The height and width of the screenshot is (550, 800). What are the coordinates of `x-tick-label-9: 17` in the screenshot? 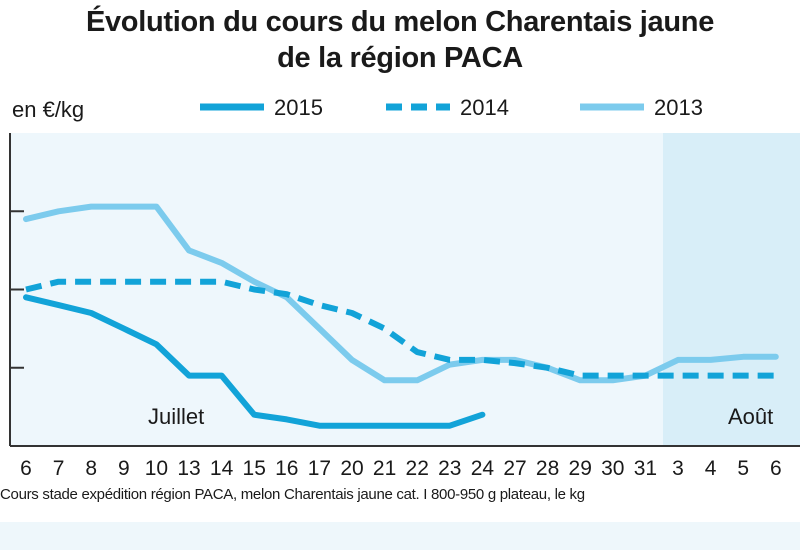 It's located at (319, 468).